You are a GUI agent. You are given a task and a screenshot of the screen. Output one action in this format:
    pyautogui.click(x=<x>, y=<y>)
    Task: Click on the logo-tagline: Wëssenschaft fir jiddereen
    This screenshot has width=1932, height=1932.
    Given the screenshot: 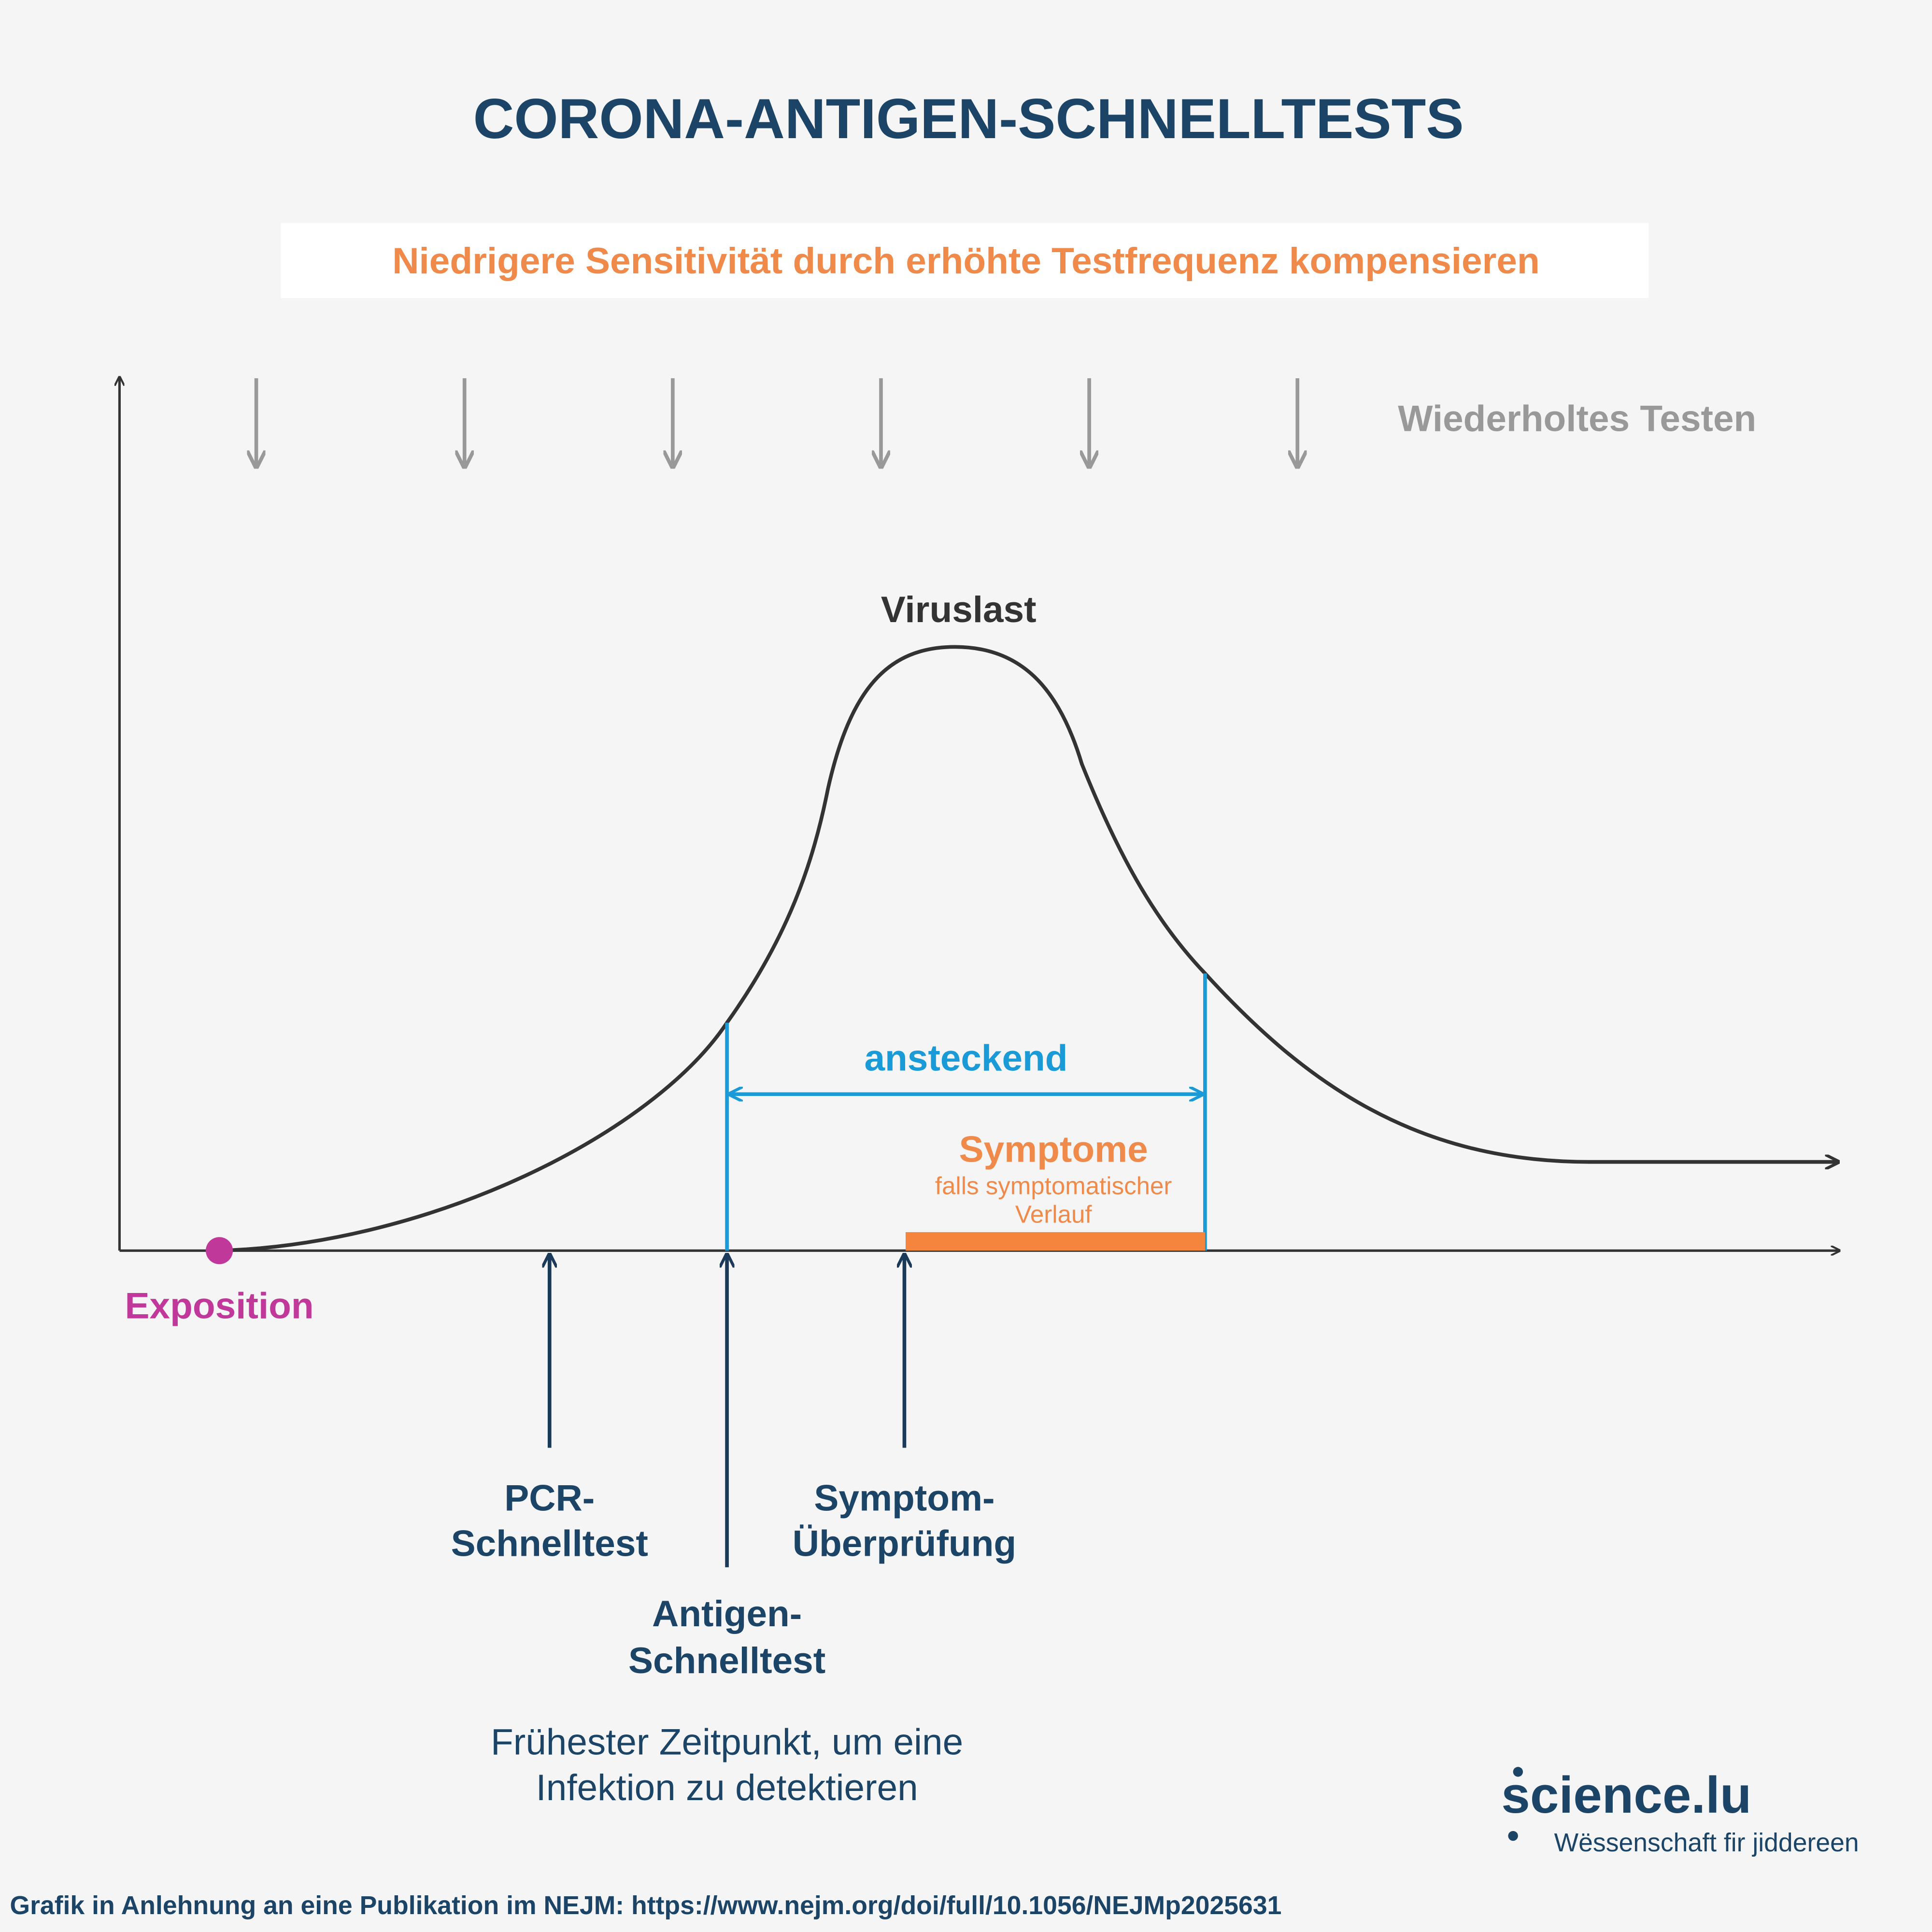 What is the action you would take?
    pyautogui.click(x=1706, y=1843)
    